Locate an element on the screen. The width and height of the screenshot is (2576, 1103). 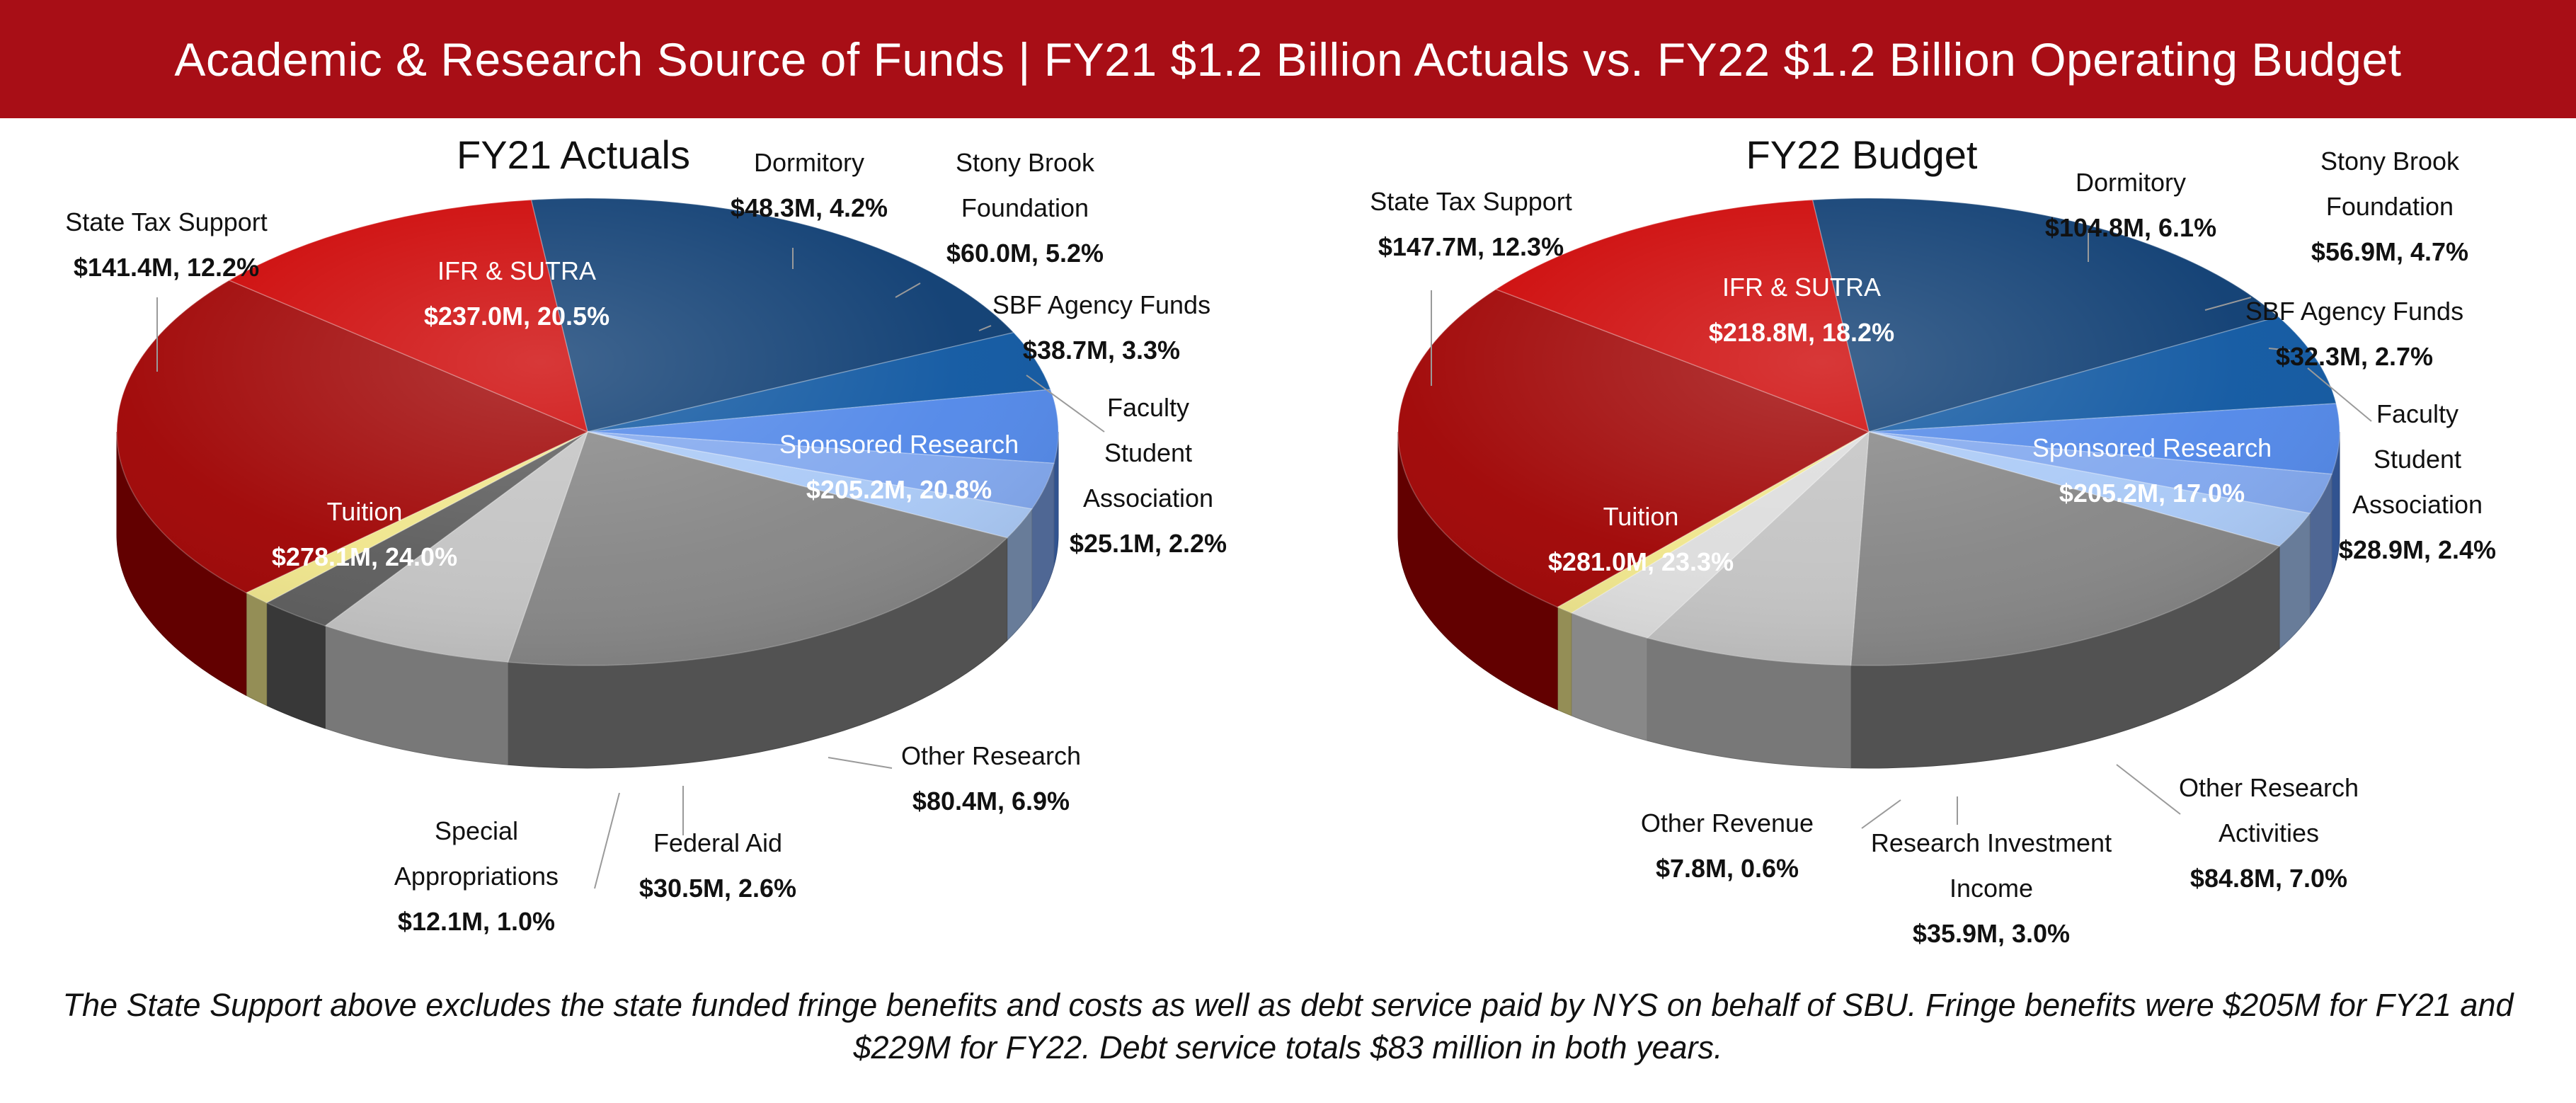
data-label-sbf-agency-funds: SBF Agency Funds $32.3M, 2.7% is located at coordinates (2354, 334).